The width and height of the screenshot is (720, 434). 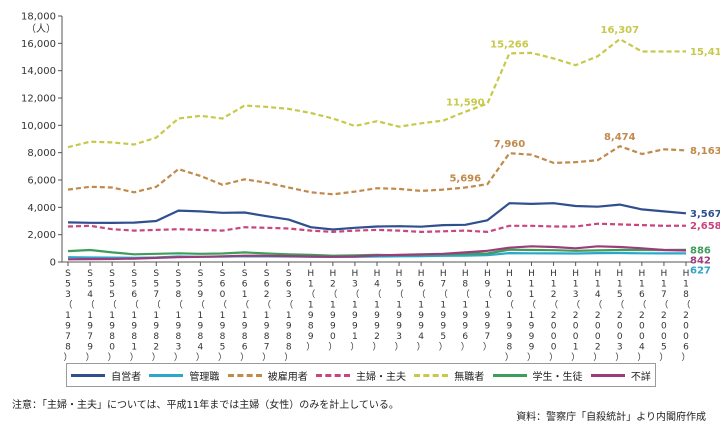 What do you see at coordinates (244, 315) in the screenshot?
I see `x-tick-label: S 6 1 （1 9 8 6）` at bounding box center [244, 315].